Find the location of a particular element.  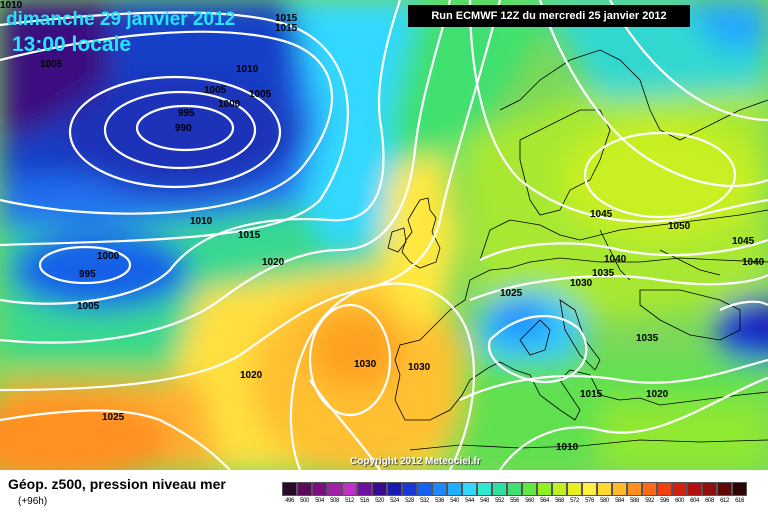

legend-entry: 584 is located at coordinates (619, 493).